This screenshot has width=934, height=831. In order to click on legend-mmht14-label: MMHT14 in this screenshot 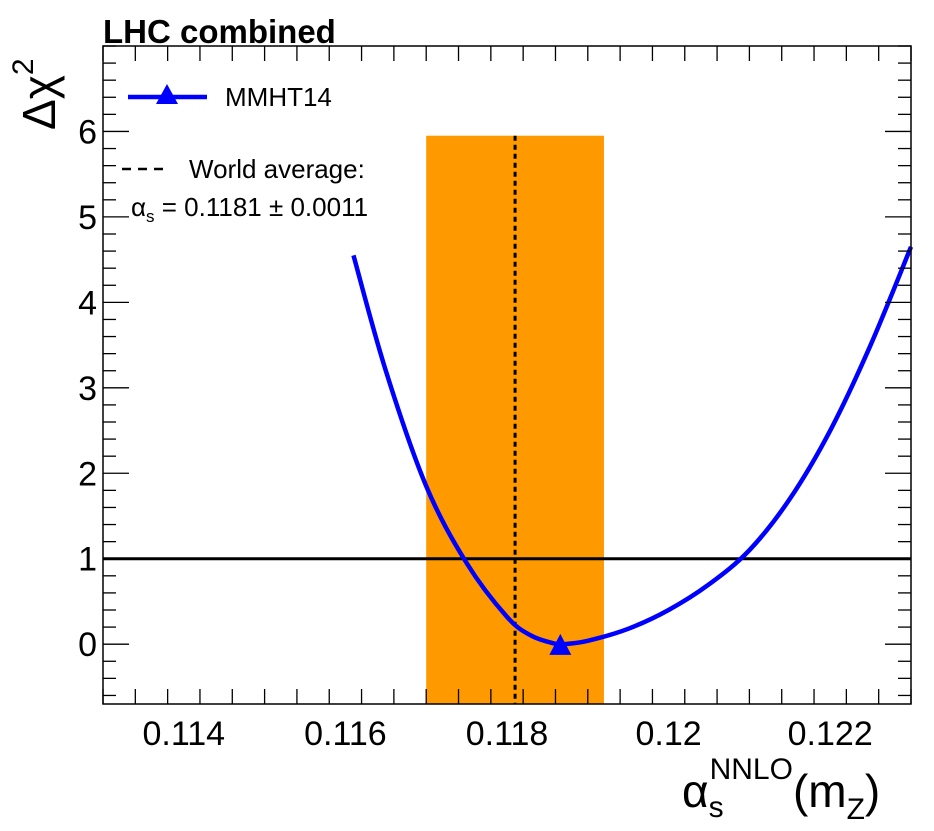, I will do `click(278, 97)`.